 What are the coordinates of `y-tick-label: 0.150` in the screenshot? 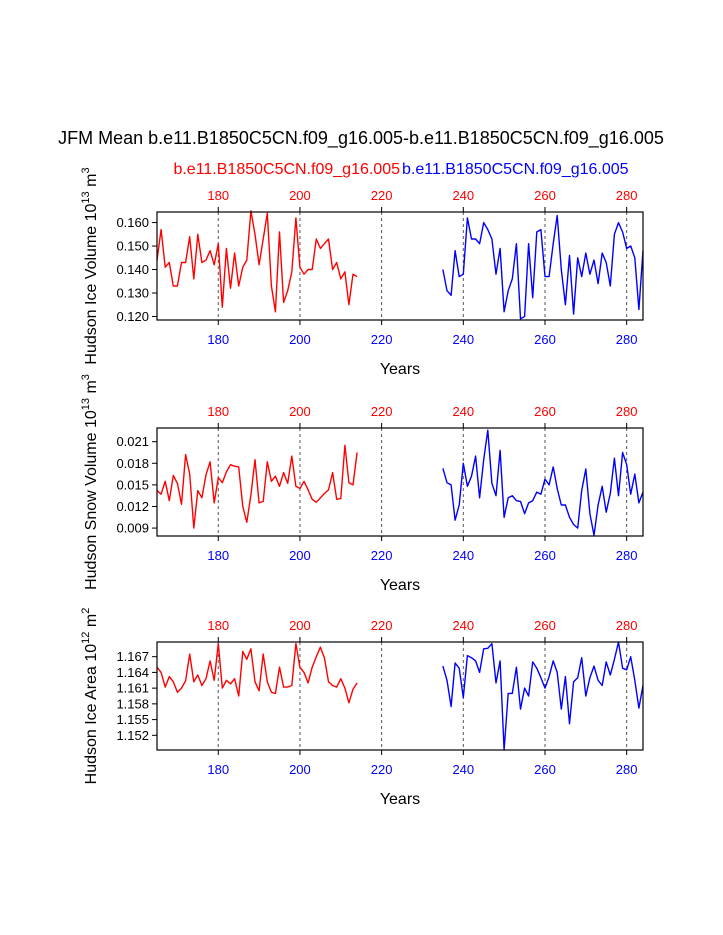 It's located at (132, 246).